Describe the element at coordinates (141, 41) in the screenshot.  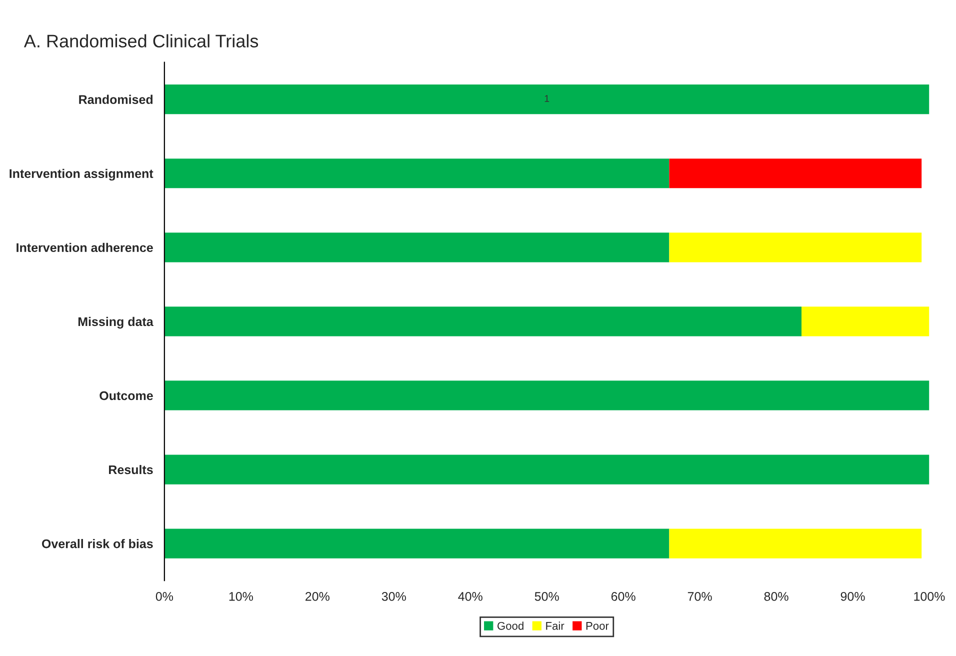
I see `chart-title: A. Randomised Clinical Trials` at that location.